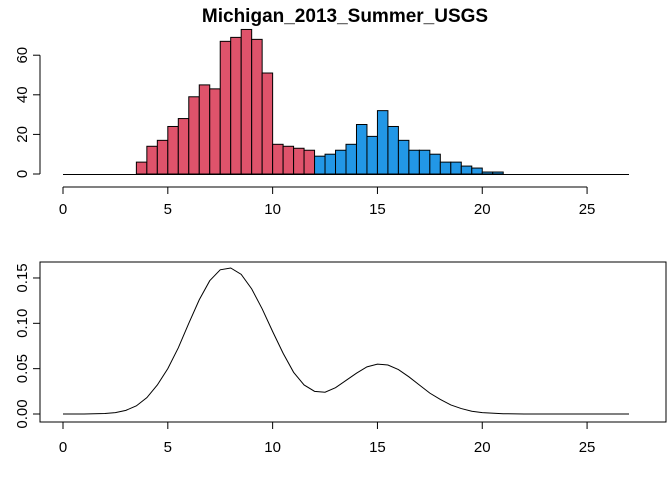 Image resolution: width=672 pixels, height=480 pixels. I want to click on density-x-tick-label-3: 15, so click(377, 447).